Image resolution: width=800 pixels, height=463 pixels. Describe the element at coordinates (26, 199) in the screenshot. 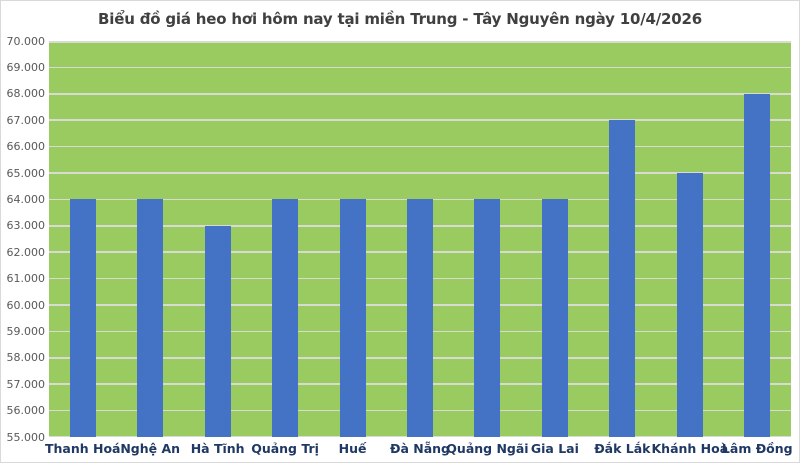

I see `y-axis-tick-label: 64.000` at that location.